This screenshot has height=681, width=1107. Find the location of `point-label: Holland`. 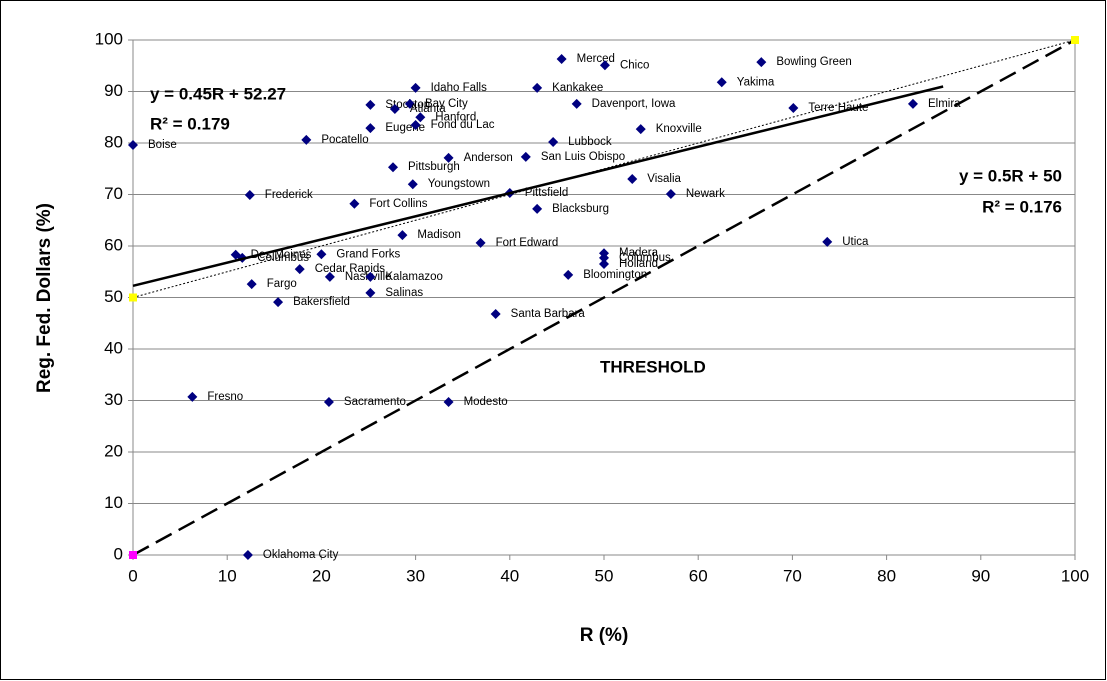

point-label: Holland is located at coordinates (638, 264).